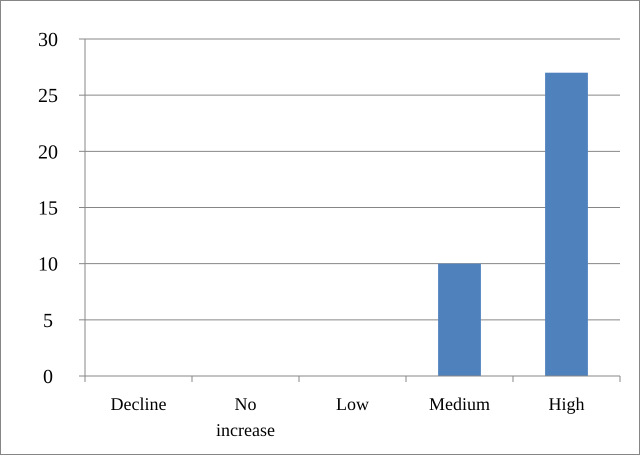 The width and height of the screenshot is (640, 455). I want to click on x-tick-label: No increase, so click(245, 417).